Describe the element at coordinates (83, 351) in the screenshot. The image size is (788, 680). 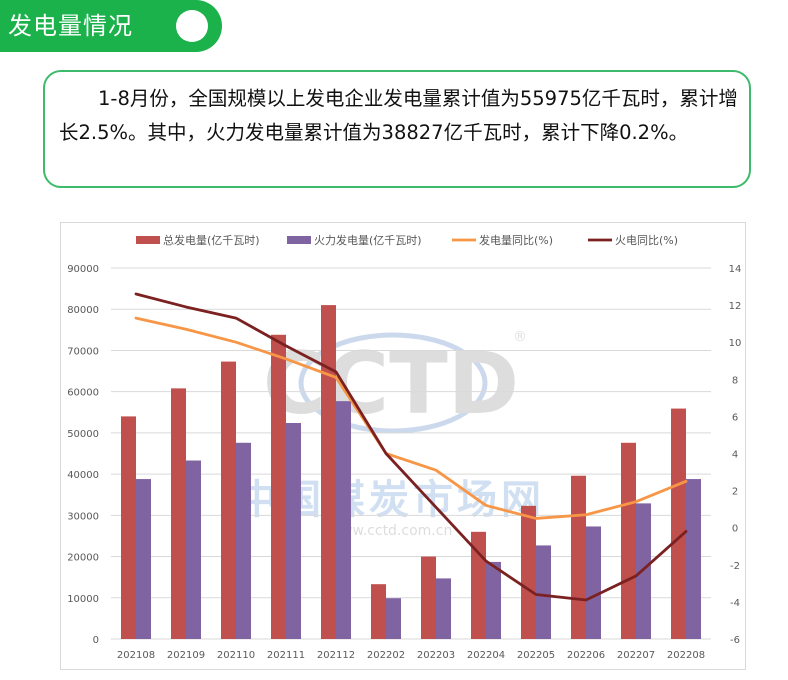
I see `left-axis-tick: 70000` at that location.